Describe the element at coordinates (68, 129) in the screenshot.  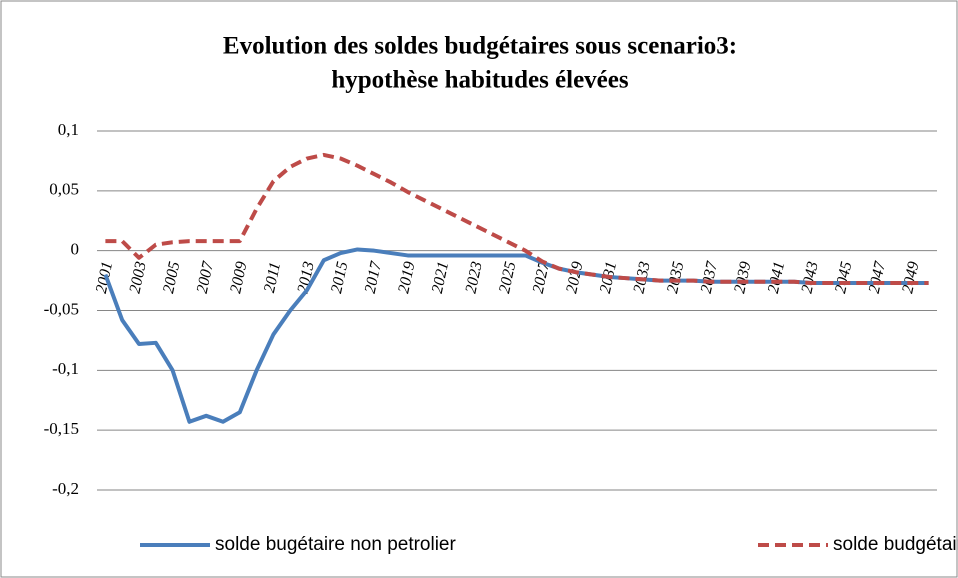
I see `y-tick-label: 0,1` at that location.